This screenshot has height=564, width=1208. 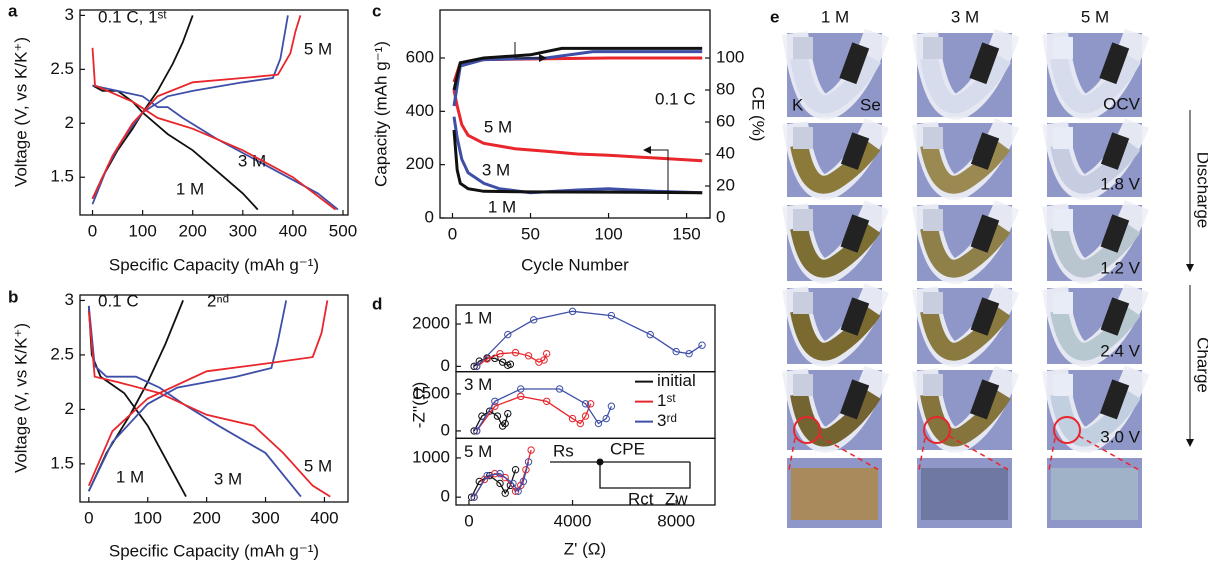 What do you see at coordinates (573, 520) in the screenshot?
I see `x-tick-label: 4000` at bounding box center [573, 520].